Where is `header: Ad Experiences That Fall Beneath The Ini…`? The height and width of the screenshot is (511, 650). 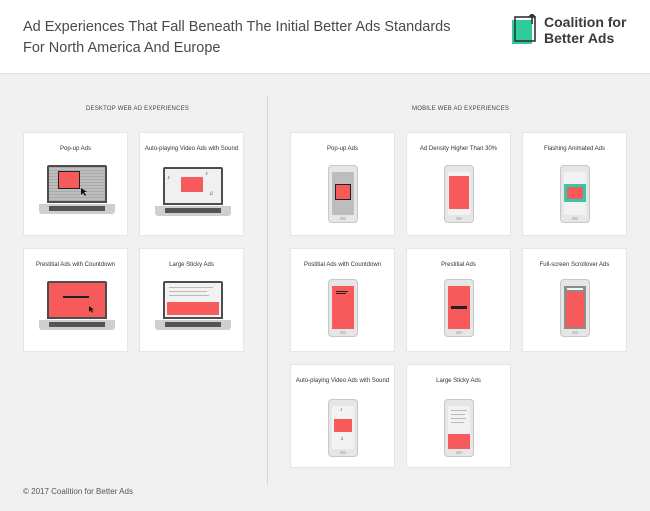
header: Ad Experiences That Fall Beneath The Ini… is located at coordinates (325, 37).